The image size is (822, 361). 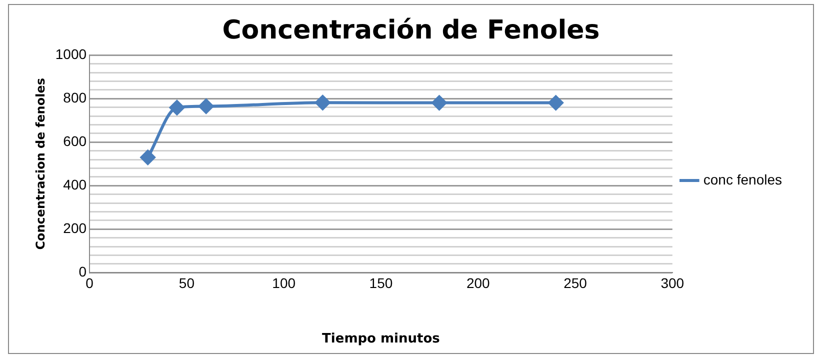 I want to click on y-tick-label: 0, so click(x=82, y=271).